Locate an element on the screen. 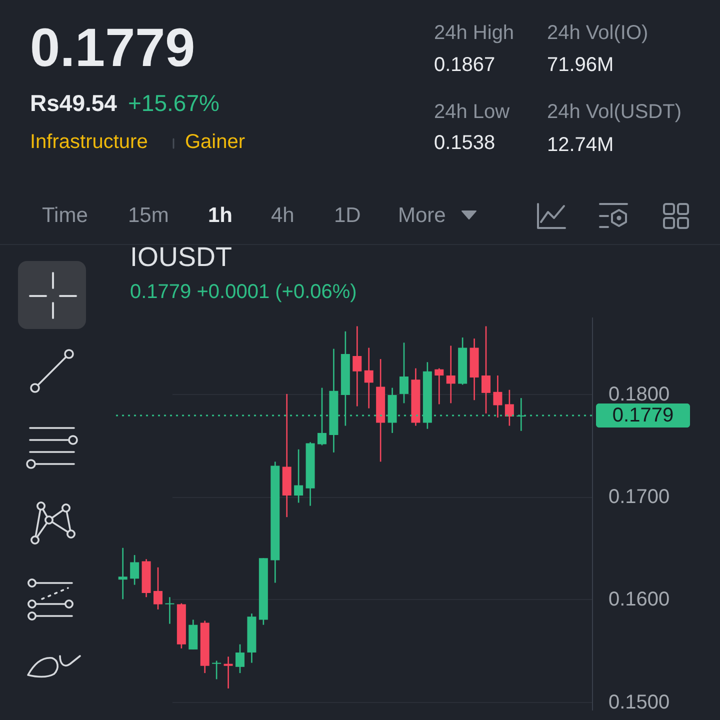 Image resolution: width=720 pixels, height=720 pixels. text: 1h is located at coordinates (220, 215).